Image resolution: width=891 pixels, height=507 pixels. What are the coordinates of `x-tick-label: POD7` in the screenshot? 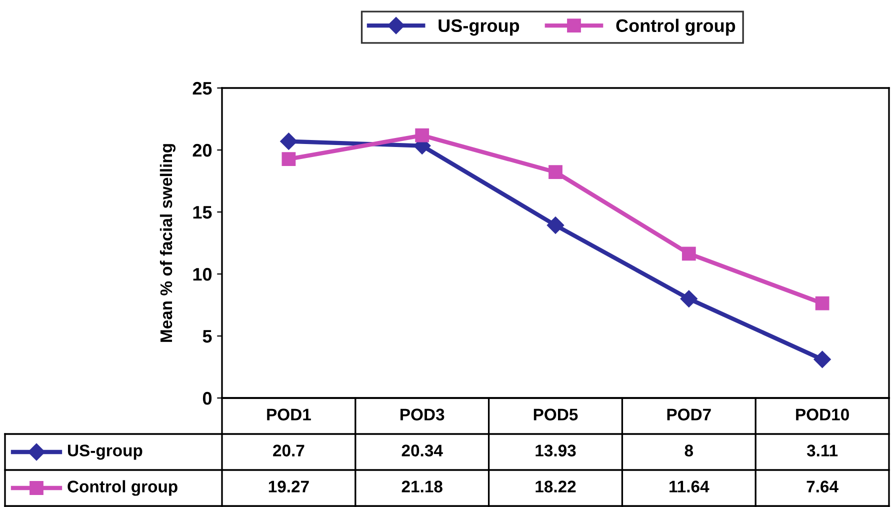 It's located at (689, 414).